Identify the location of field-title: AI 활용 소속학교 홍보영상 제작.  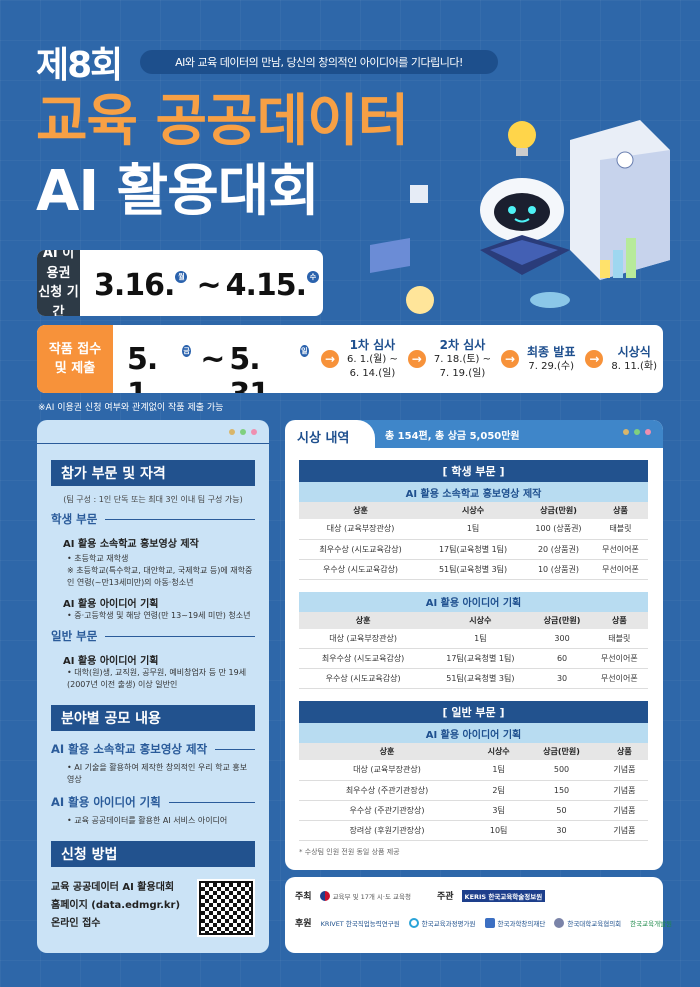
(153, 749).